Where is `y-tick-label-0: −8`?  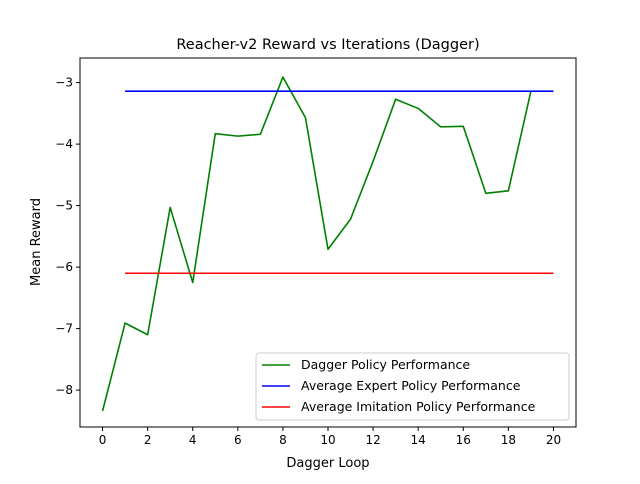
y-tick-label-0: −8 is located at coordinates (64, 390).